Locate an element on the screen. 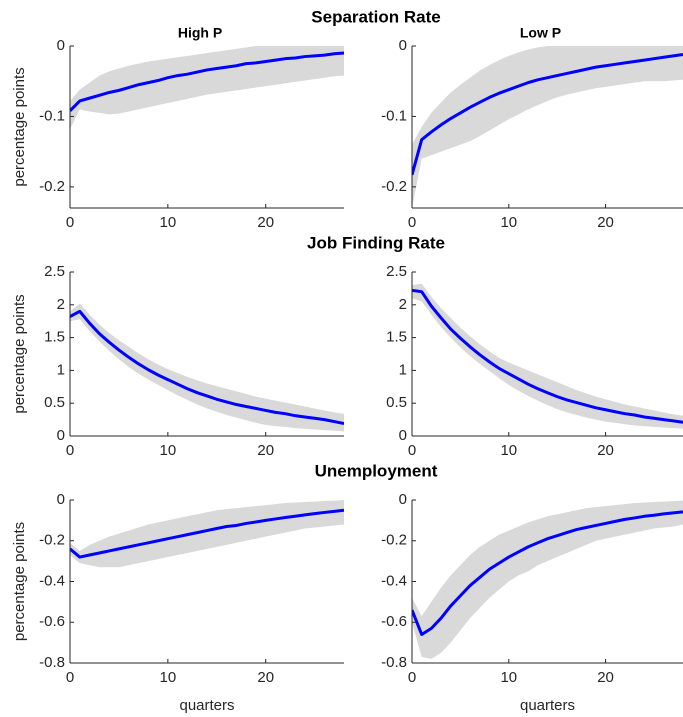  panel-title: Low P is located at coordinates (540, 33).